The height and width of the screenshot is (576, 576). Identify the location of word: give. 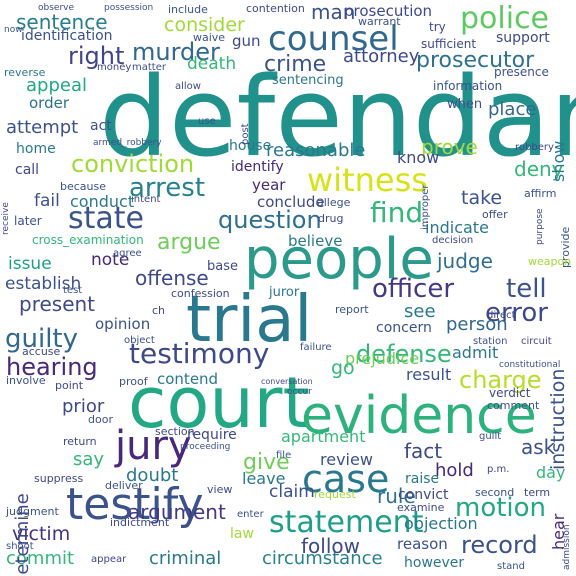
(266, 462).